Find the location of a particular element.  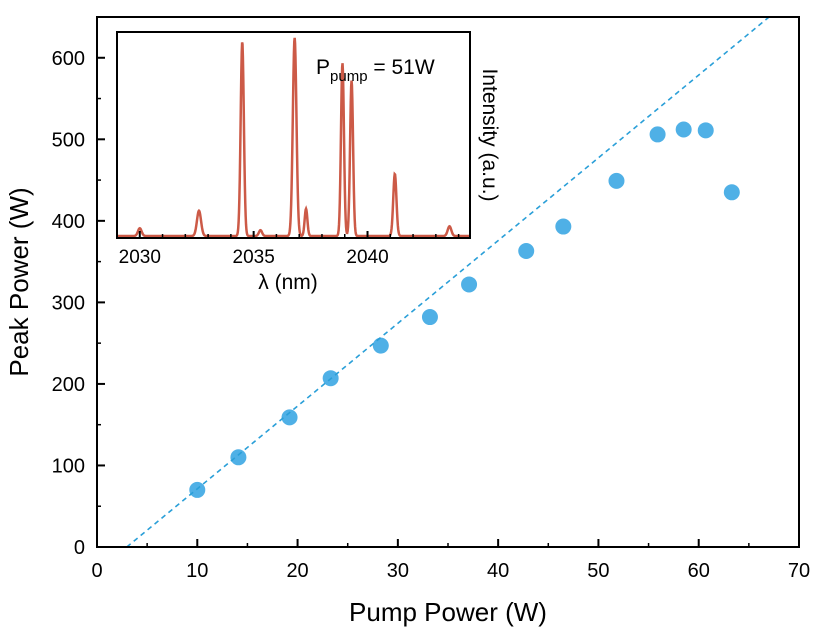

main-y-ticks: 0 100 200 300 400 500 600 is located at coordinates (78, 303).